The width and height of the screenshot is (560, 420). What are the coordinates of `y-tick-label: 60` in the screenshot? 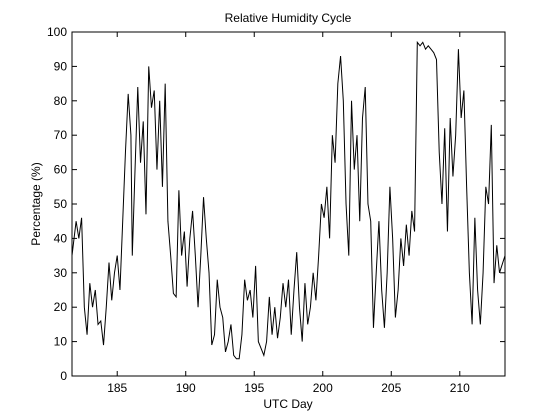 It's located at (61, 170).